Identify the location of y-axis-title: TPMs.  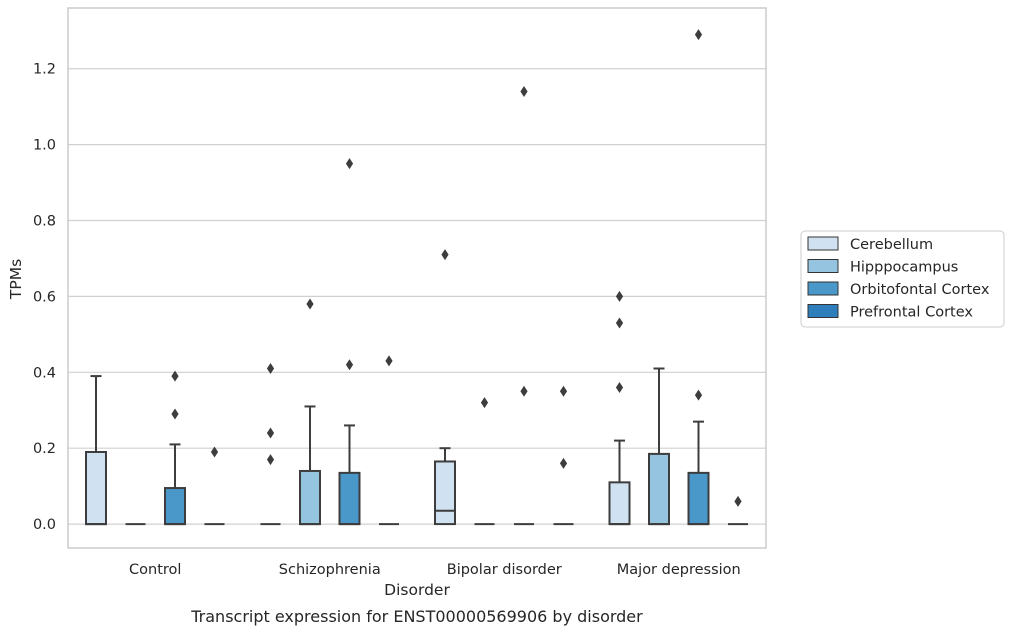
(16, 279).